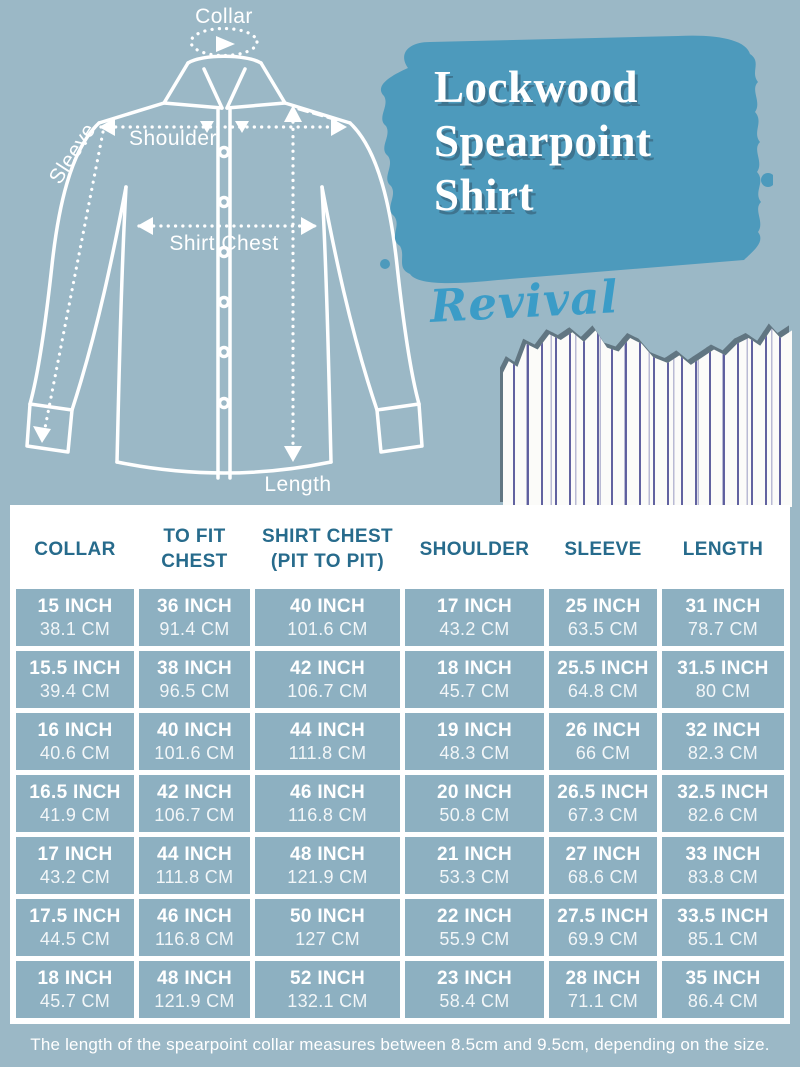 The image size is (800, 1067). Describe the element at coordinates (327, 549) in the screenshot. I see `column-header-3: SHIRT CHEST (PIT TO PIT)` at that location.